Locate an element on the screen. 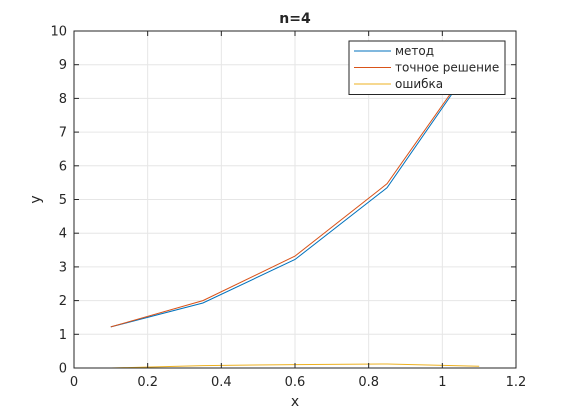  y-tick-label: 4 is located at coordinates (63, 234).